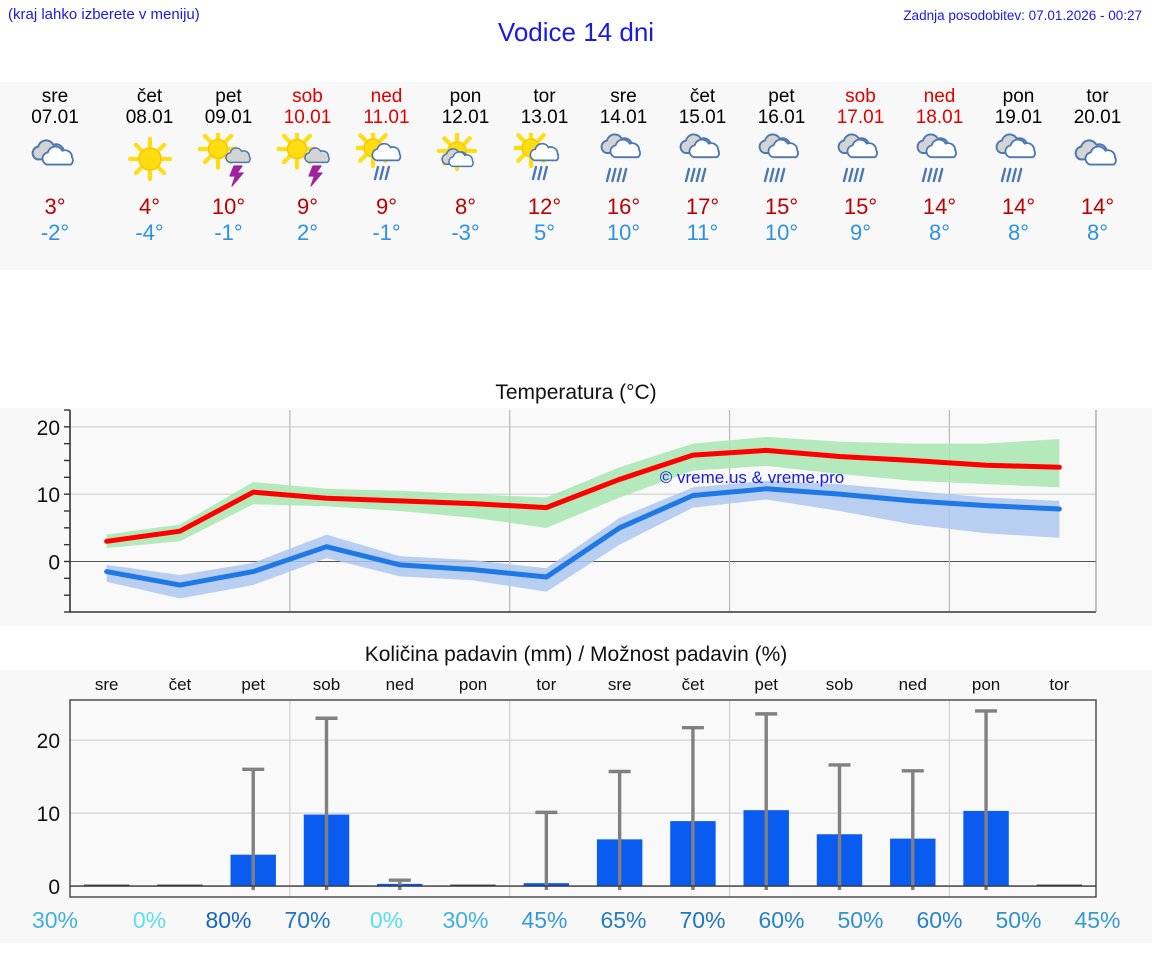 This screenshot has height=975, width=1152. Describe the element at coordinates (465, 176) in the screenshot. I see `forecast-day-card: pon 12.01 8° -3°` at that location.